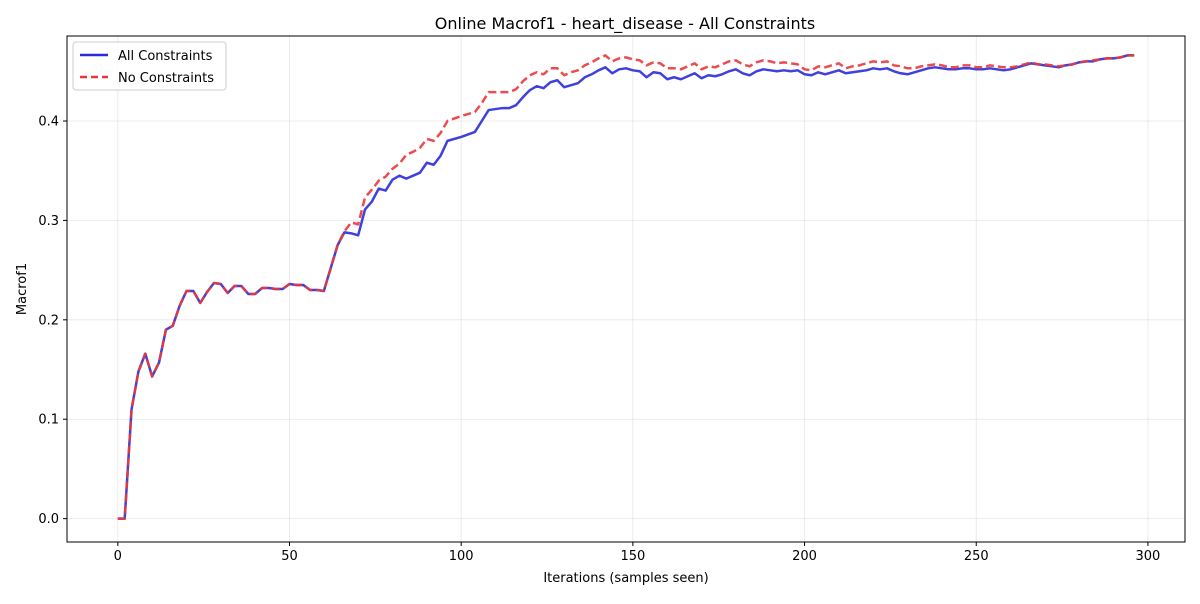 This screenshot has height=604, width=1200. I want to click on y-tick-label: 0.1, so click(48, 420).